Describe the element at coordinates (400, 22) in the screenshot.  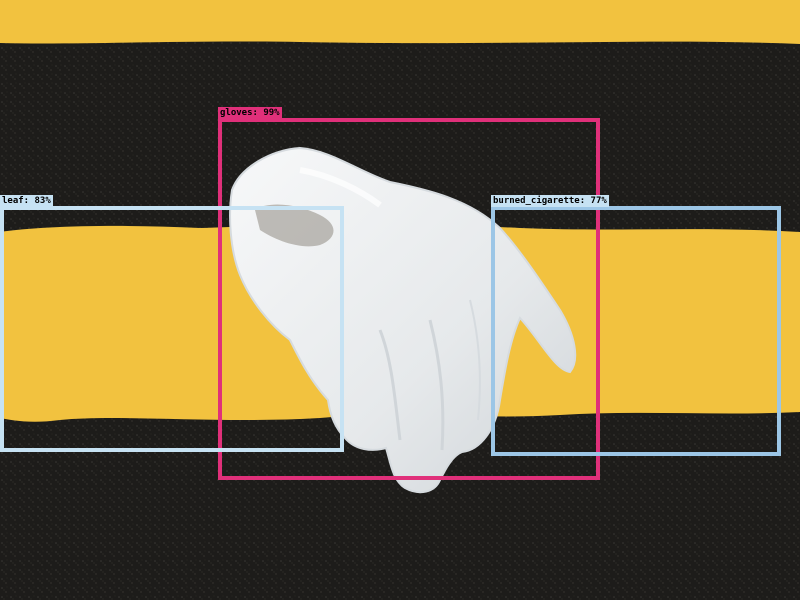
I see `yellow-road-line-top` at that location.